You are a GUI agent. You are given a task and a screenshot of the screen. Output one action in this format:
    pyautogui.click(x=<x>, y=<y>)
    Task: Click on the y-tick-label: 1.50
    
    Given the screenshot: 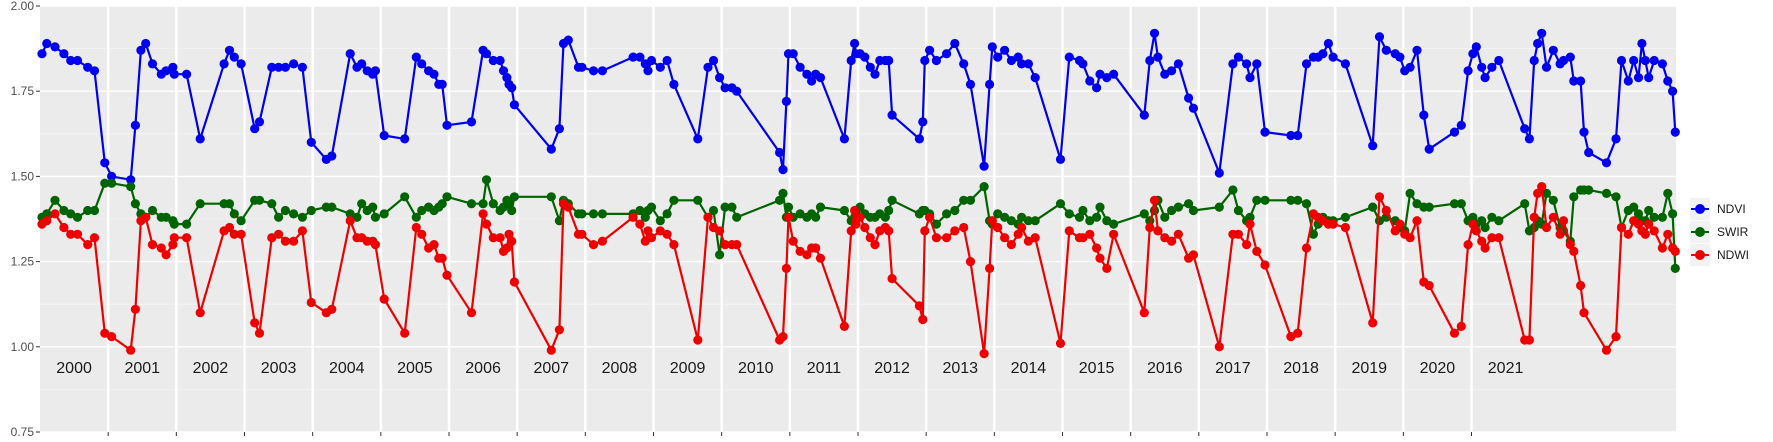 What is the action you would take?
    pyautogui.click(x=23, y=176)
    